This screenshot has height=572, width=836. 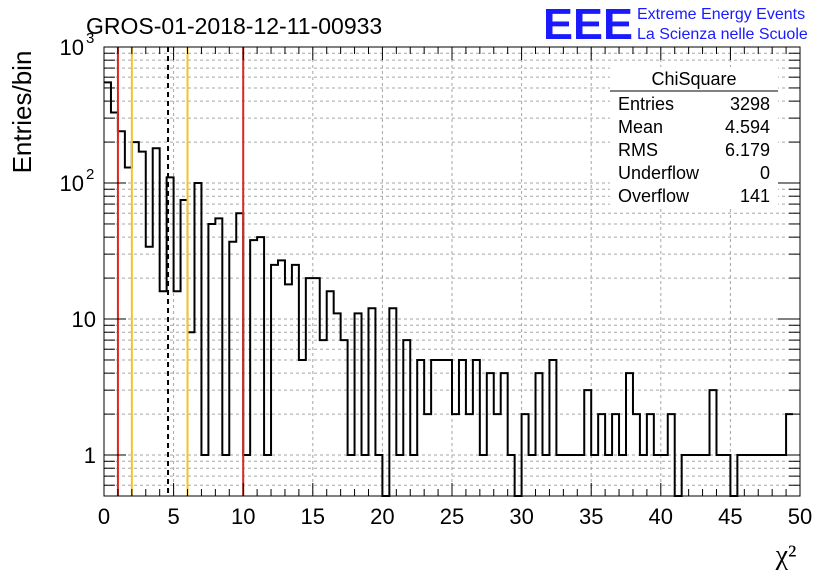 What do you see at coordinates (730, 516) in the screenshot?
I see `x-tick-label: 45` at bounding box center [730, 516].